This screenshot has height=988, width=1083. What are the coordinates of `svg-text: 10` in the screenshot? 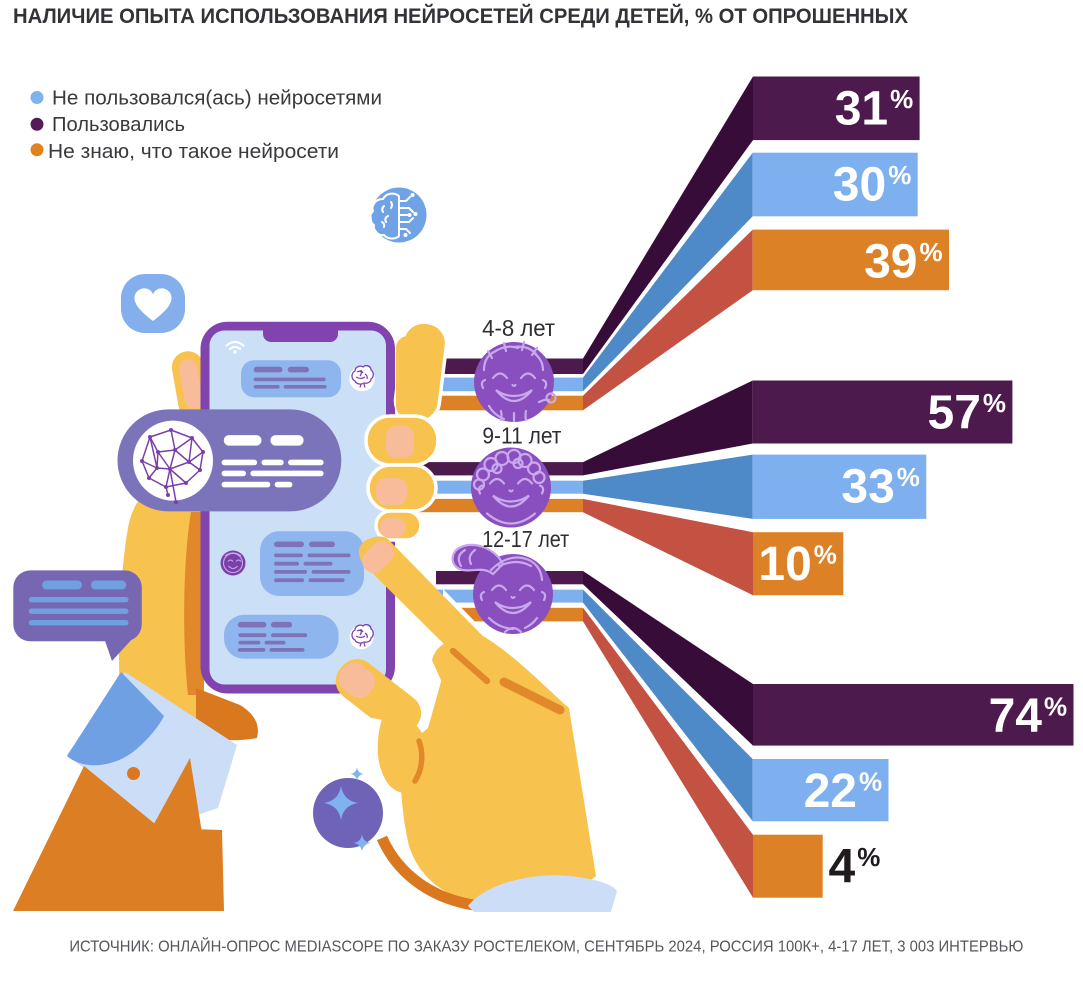 It's located at (784, 564).